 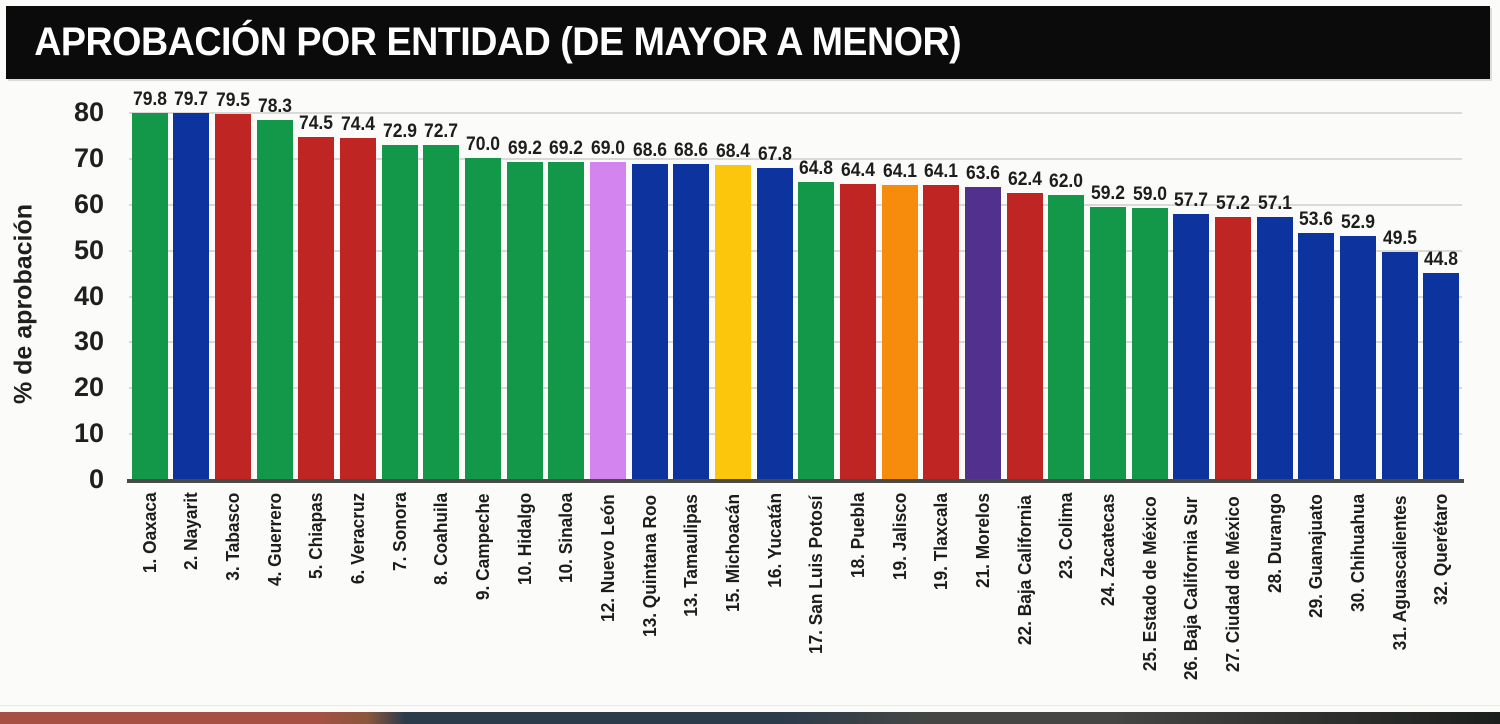 What do you see at coordinates (1357, 223) in the screenshot?
I see `bar-value-label: 52.9` at bounding box center [1357, 223].